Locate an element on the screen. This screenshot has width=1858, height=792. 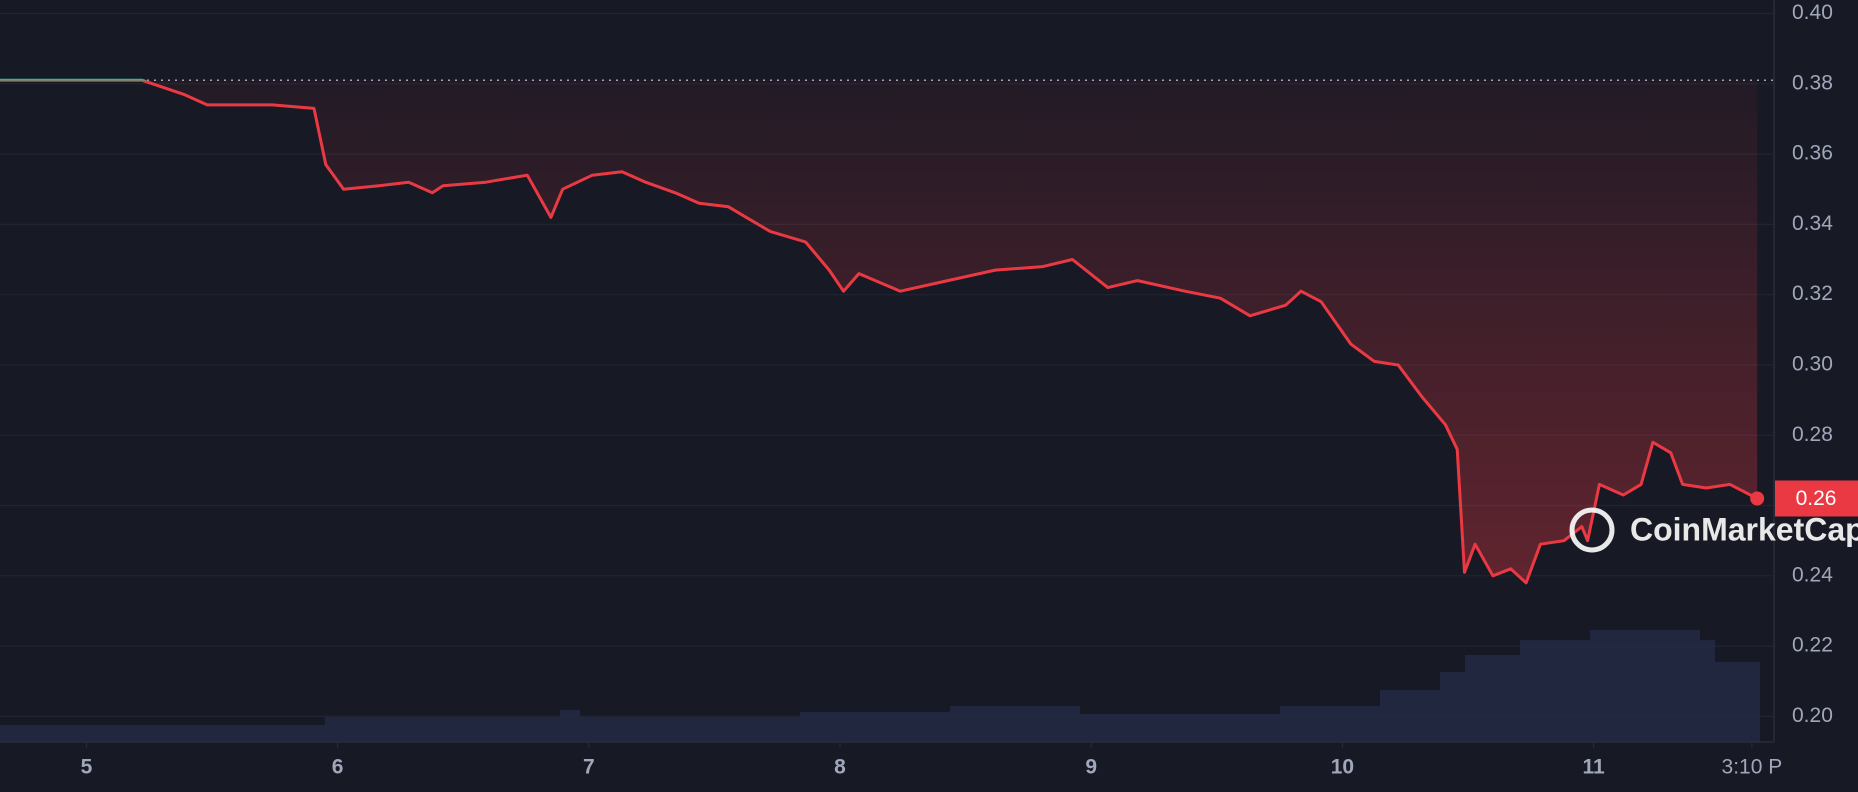
y-tick-label: 0.38 is located at coordinates (1812, 82).